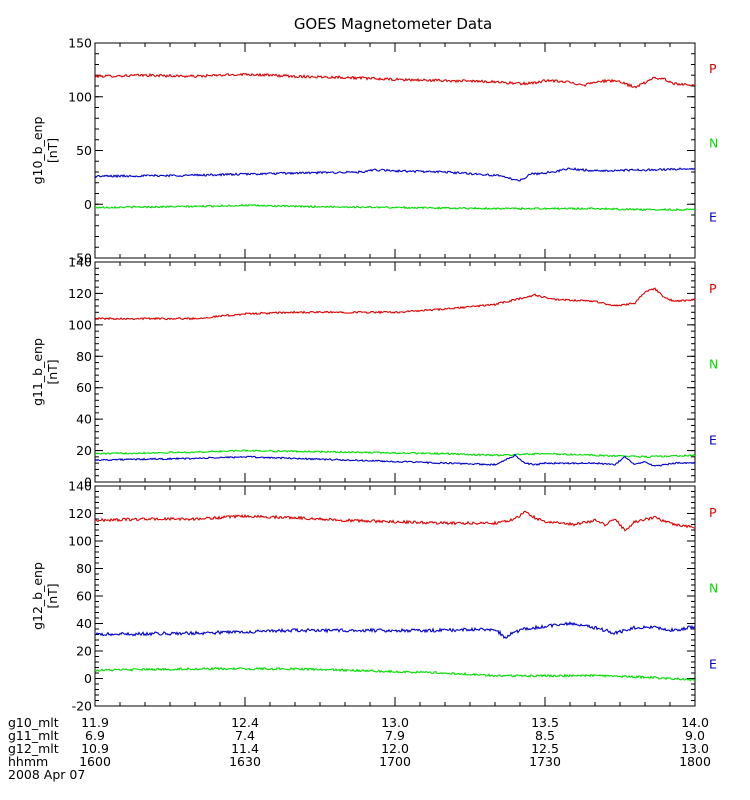 The width and height of the screenshot is (750, 800). What do you see at coordinates (245, 748) in the screenshot?
I see `time-axis-tick-label: 11.4` at bounding box center [245, 748].